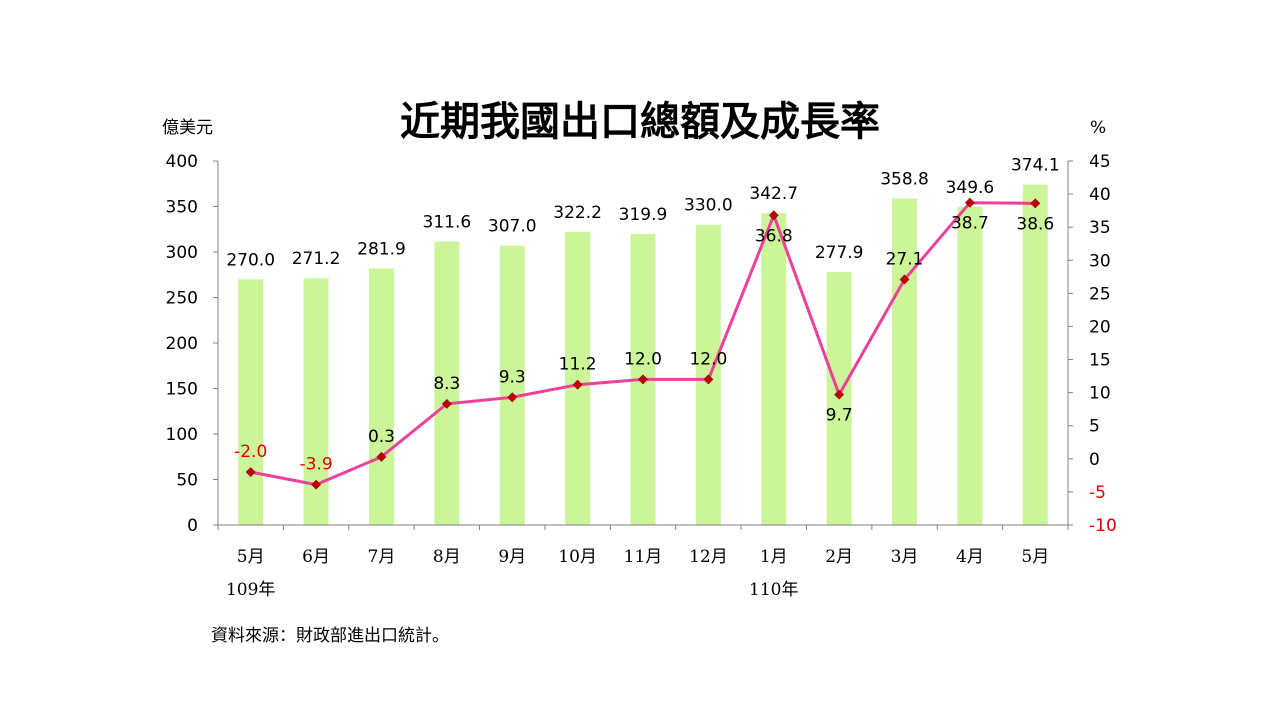 This screenshot has height=720, width=1280. I want to click on right-tick-label: 25, so click(1100, 294).